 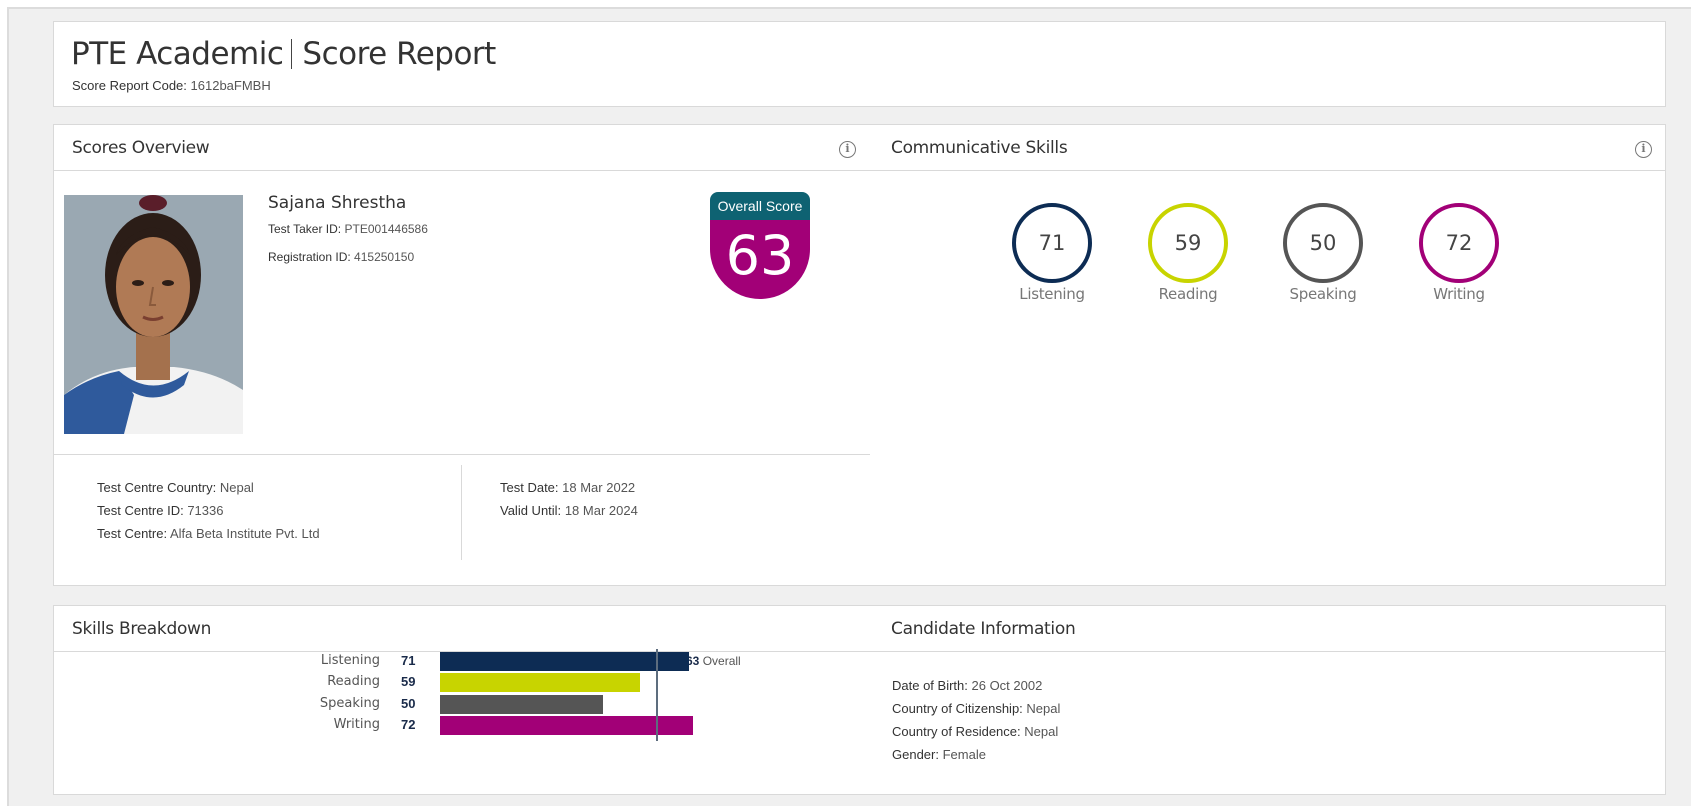 What do you see at coordinates (957, 708) in the screenshot?
I see `country-of-citizenship-label: Country of Citizenship:` at bounding box center [957, 708].